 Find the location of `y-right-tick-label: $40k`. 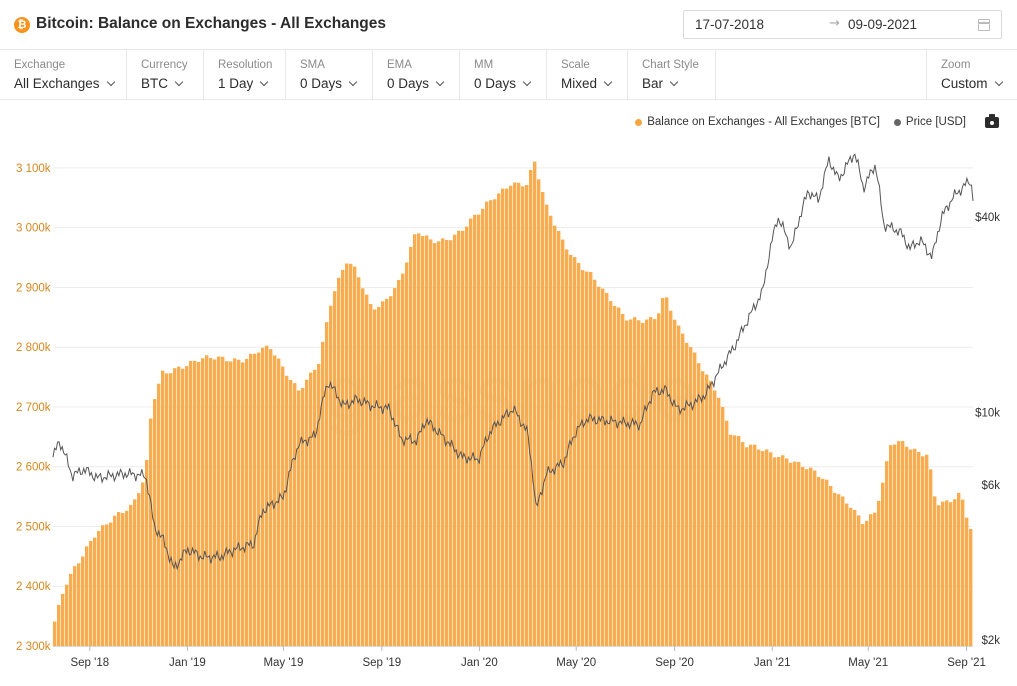

y-right-tick-label: $40k is located at coordinates (987, 218).